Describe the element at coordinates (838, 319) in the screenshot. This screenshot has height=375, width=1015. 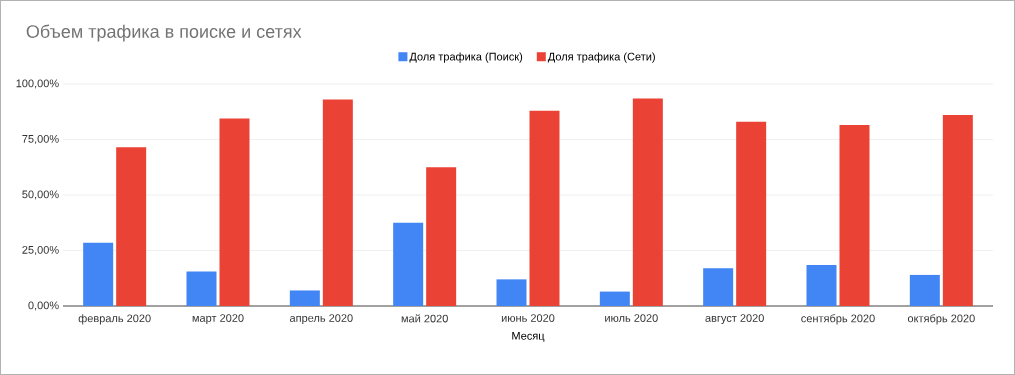
I see `x-tick-label: сентябрь 2020` at that location.